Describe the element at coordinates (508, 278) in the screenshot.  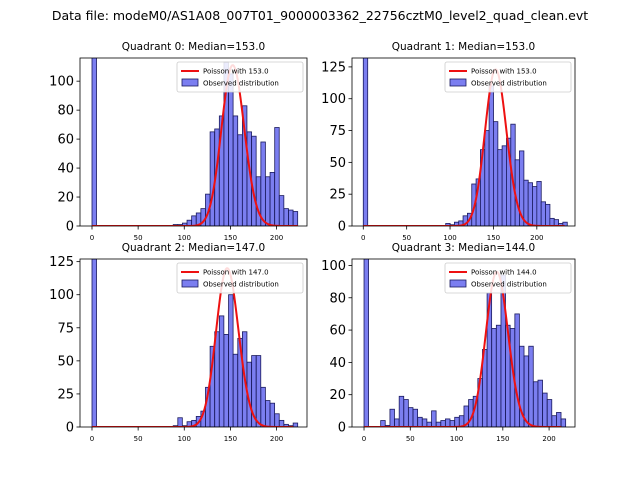
I see `legend: Poisson with 144.0 Observed distribution` at that location.